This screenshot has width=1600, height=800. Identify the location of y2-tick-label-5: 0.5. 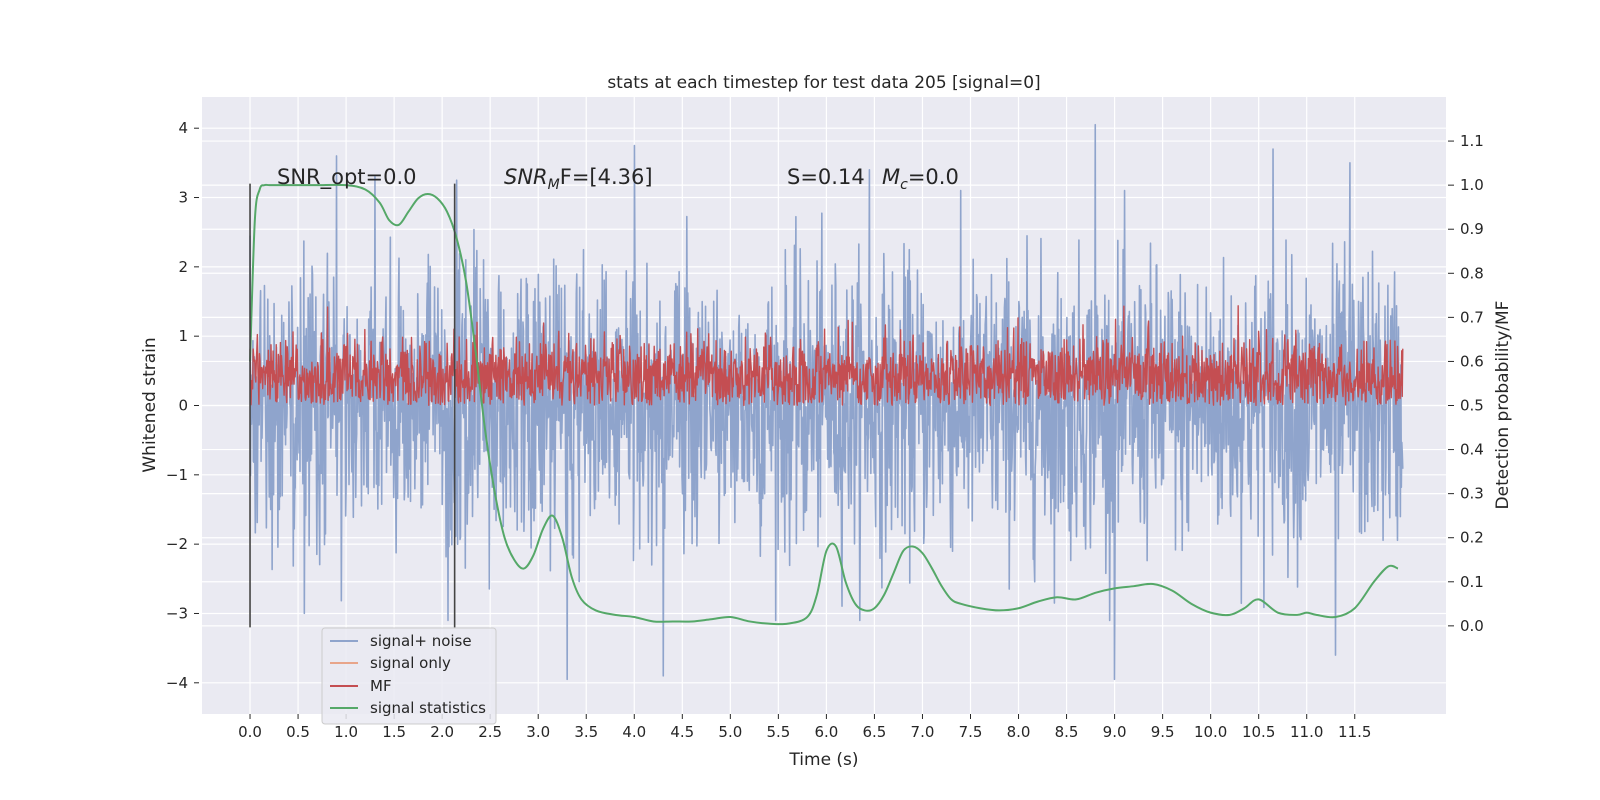
(1472, 406).